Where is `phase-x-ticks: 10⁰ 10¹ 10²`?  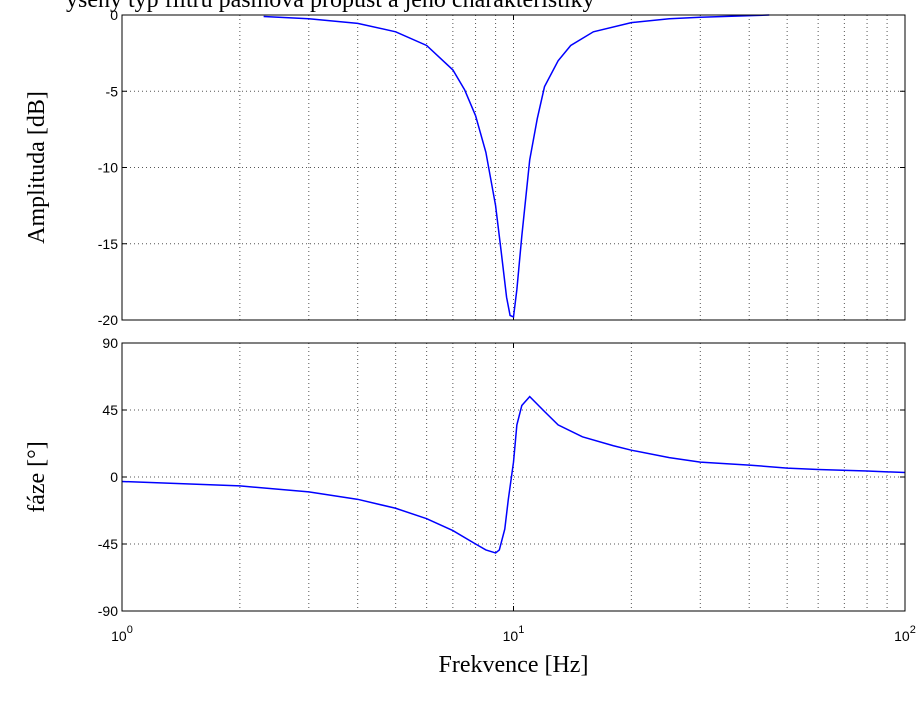 phase-x-ticks: 10⁰ 10¹ 10² is located at coordinates (513, 634).